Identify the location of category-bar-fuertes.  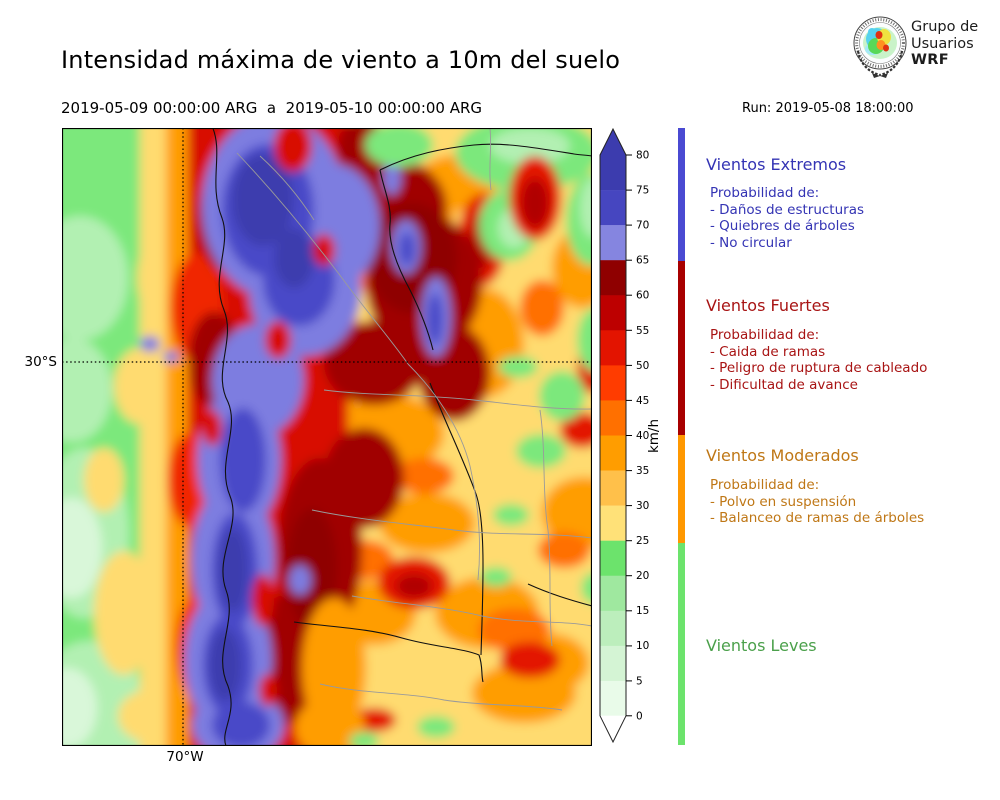
(681, 348).